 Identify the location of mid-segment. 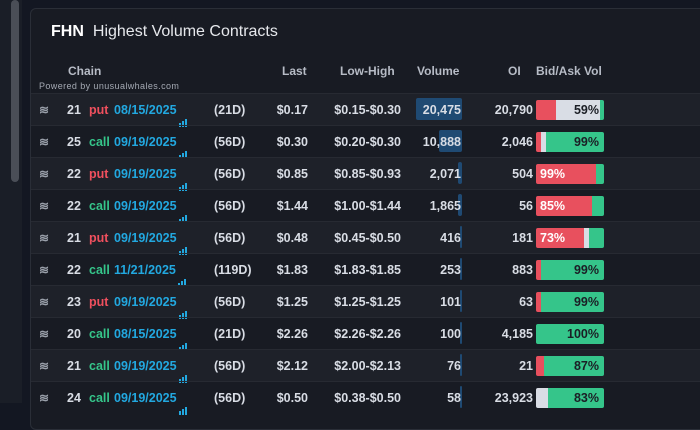
(586, 238).